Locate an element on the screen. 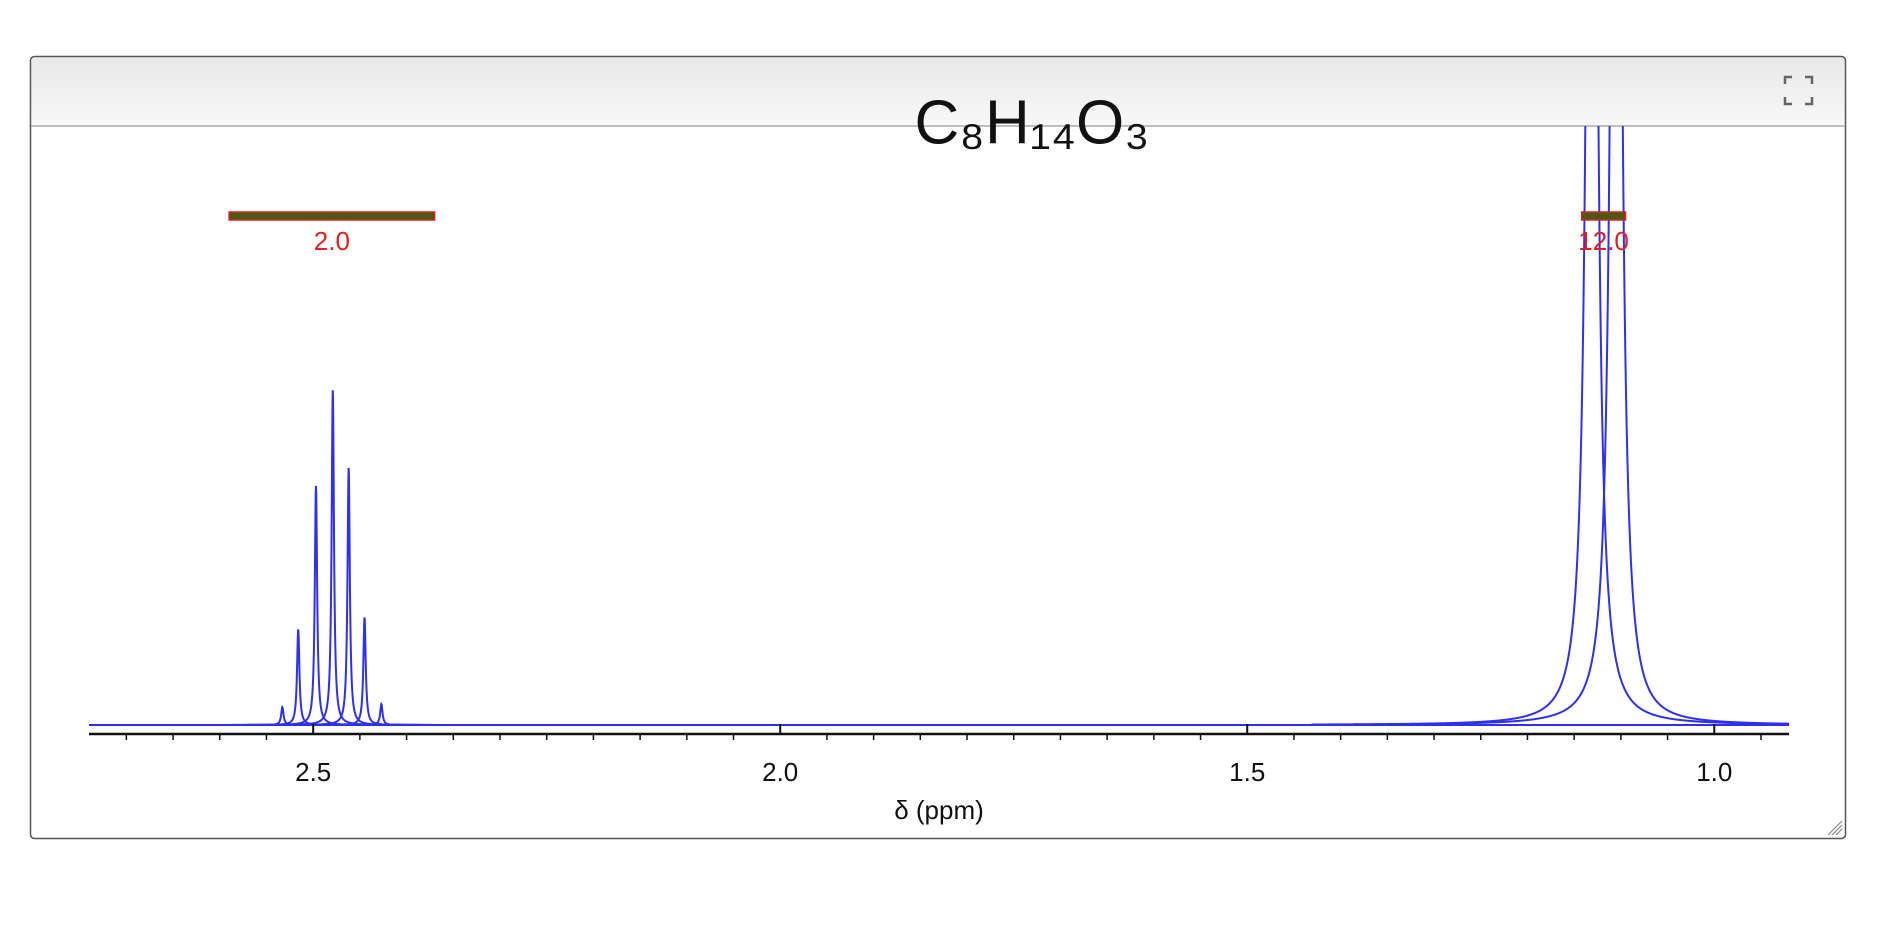 This screenshot has width=1880, height=936. peak is located at coordinates (381, 713).